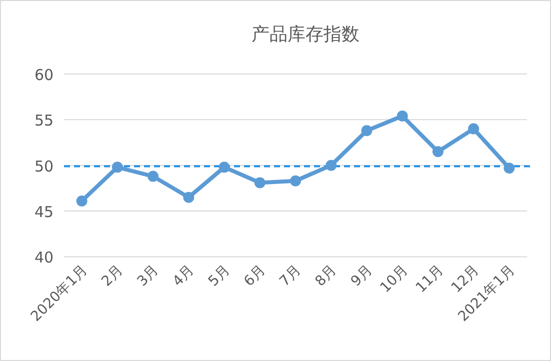 Image resolution: width=551 pixels, height=361 pixels. I want to click on y-tick-label: 50, so click(44, 166).